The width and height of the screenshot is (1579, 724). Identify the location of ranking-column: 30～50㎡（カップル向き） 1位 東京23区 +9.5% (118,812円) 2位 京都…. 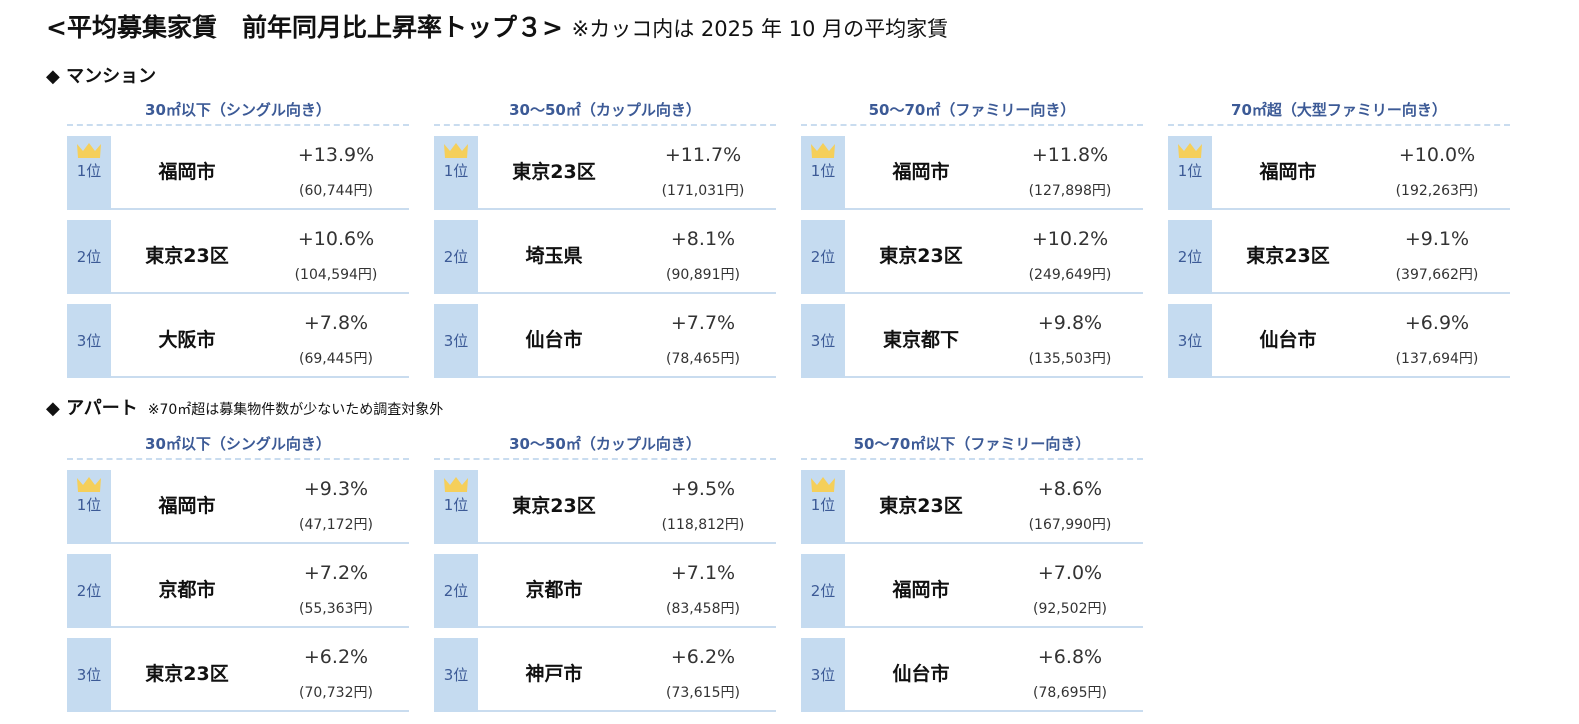
(605, 571).